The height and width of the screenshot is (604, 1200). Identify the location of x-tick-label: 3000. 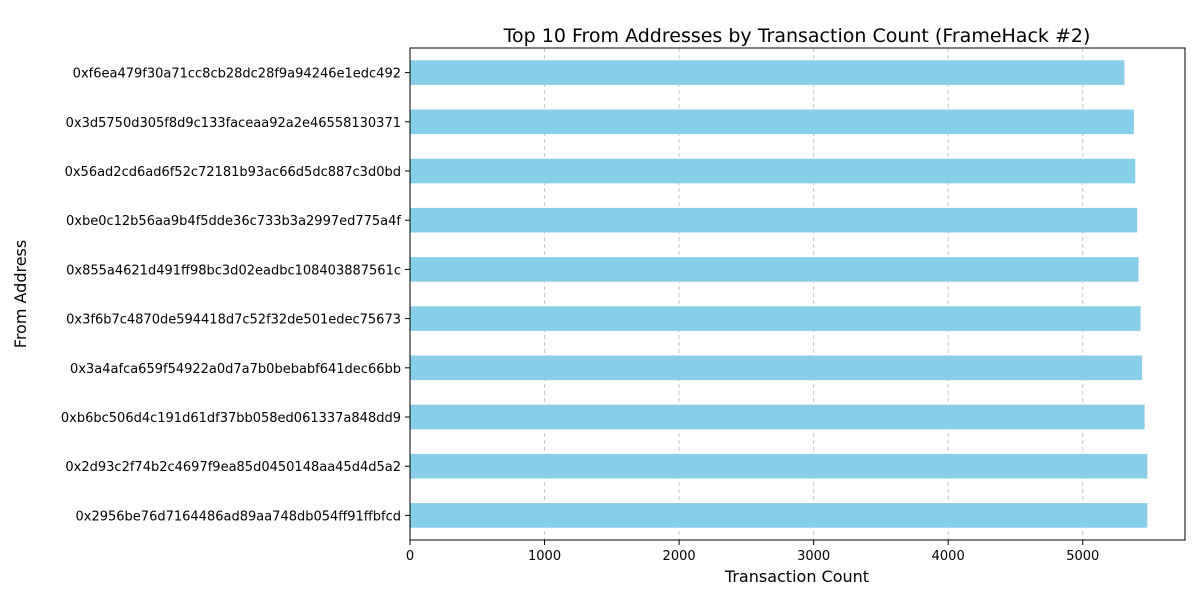
(813, 556).